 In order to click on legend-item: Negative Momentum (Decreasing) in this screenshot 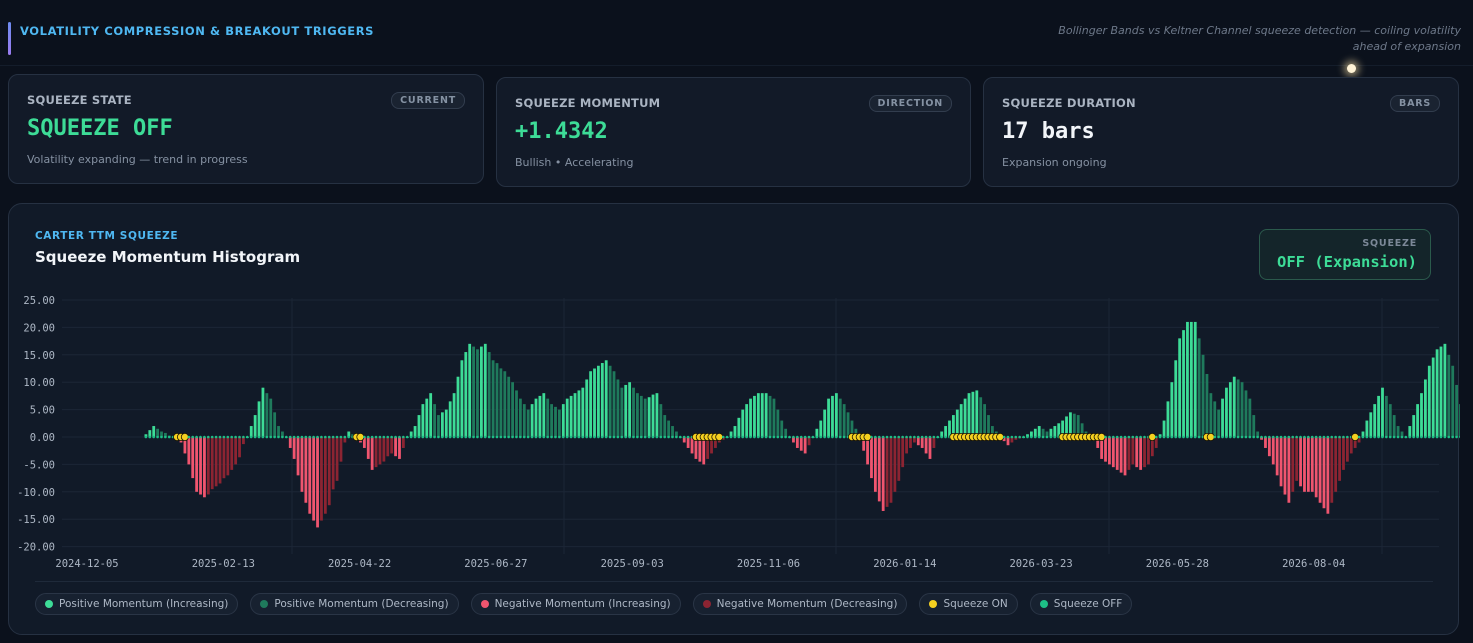, I will do `click(800, 604)`.